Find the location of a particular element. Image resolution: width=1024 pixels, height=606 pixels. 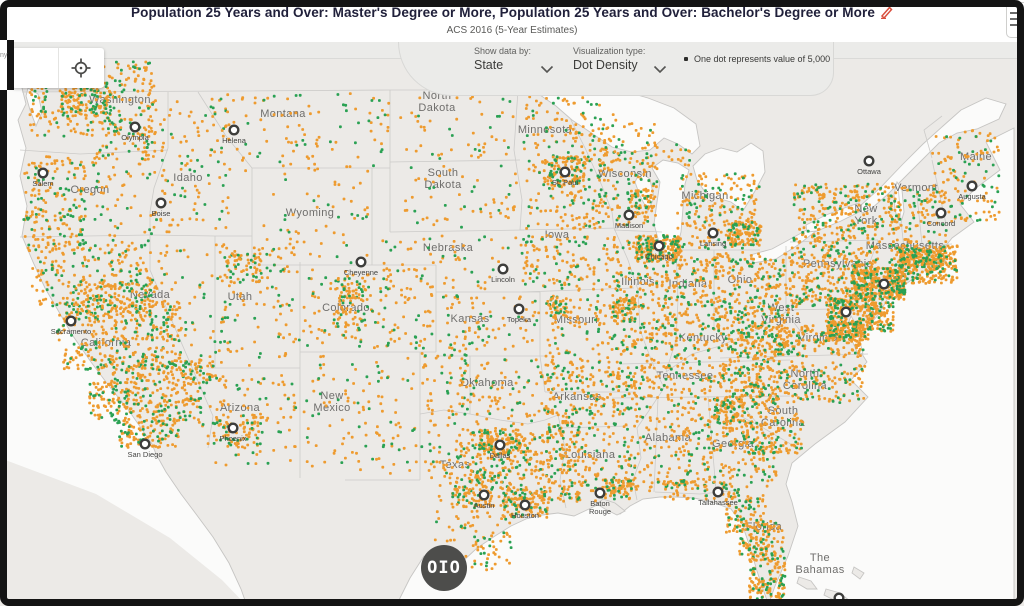

city-label: Lansing is located at coordinates (713, 243).